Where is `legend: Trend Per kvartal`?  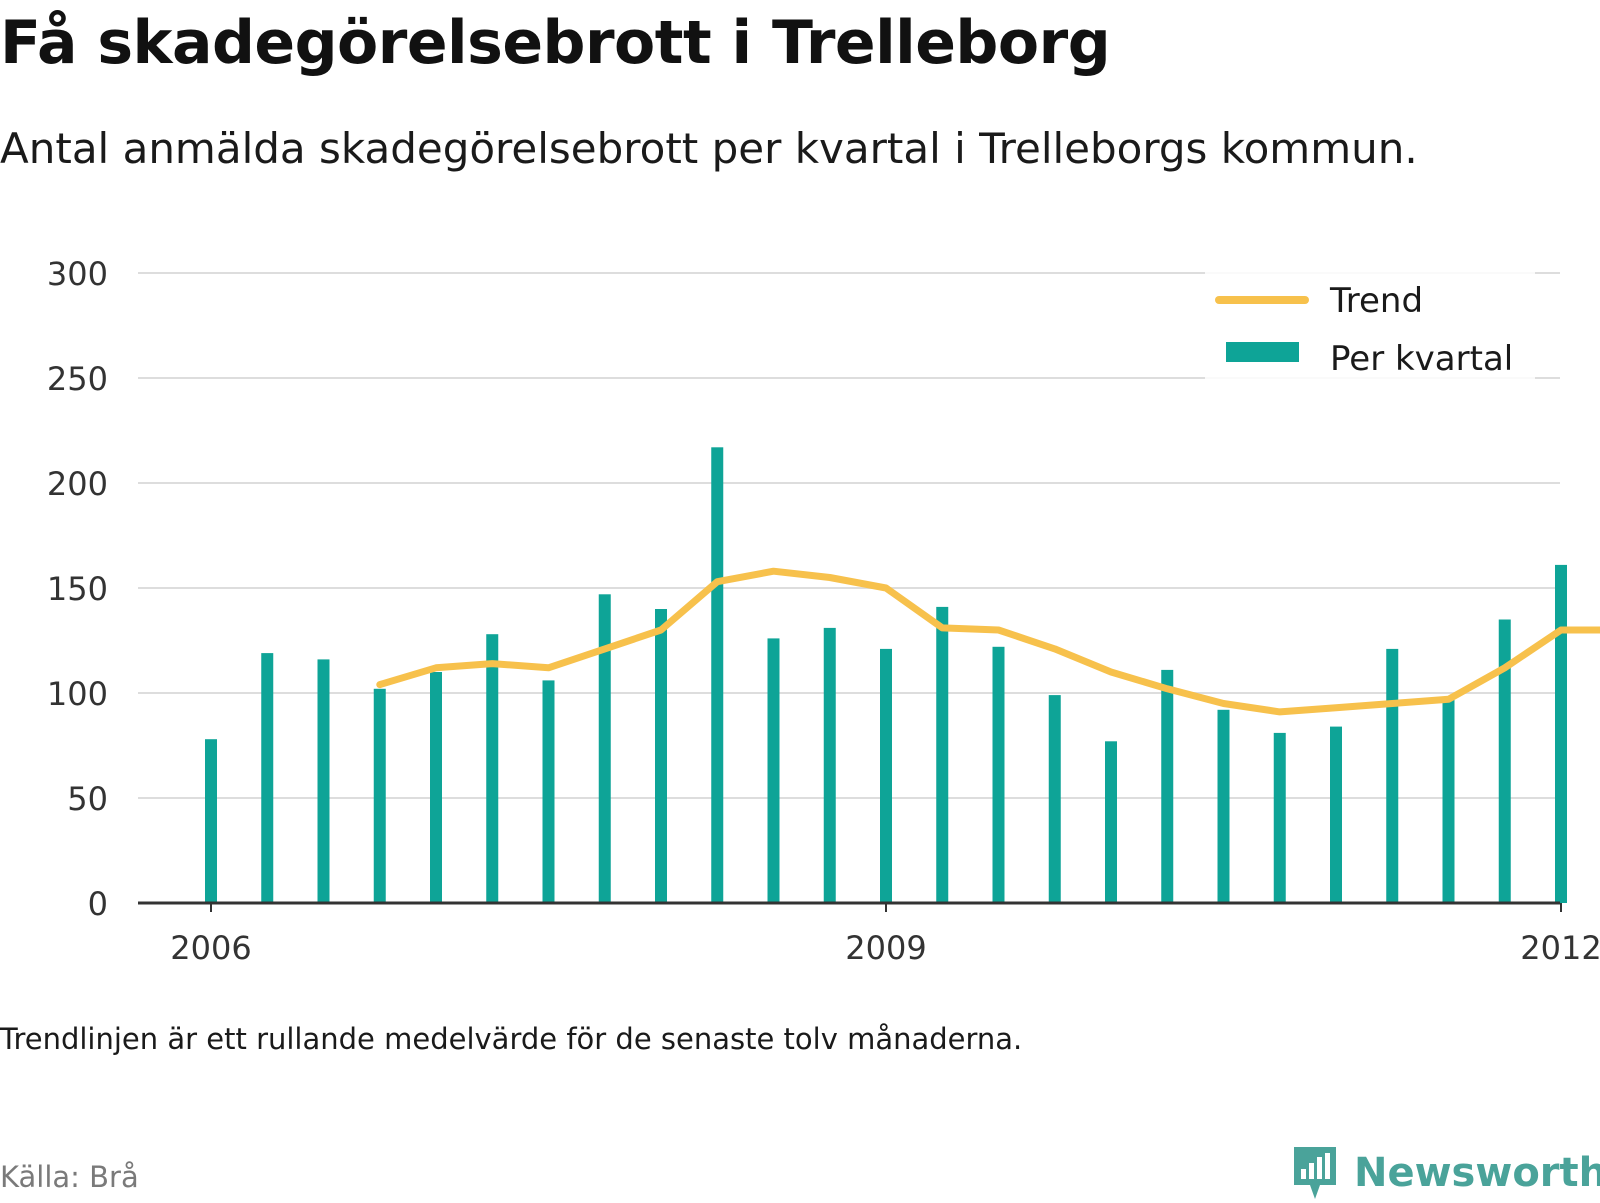
legend: Trend Per kvartal is located at coordinates (1370, 323).